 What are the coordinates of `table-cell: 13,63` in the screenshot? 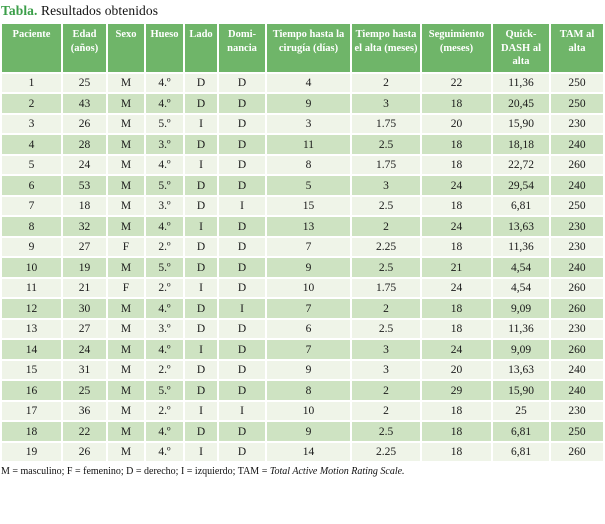 It's located at (521, 226).